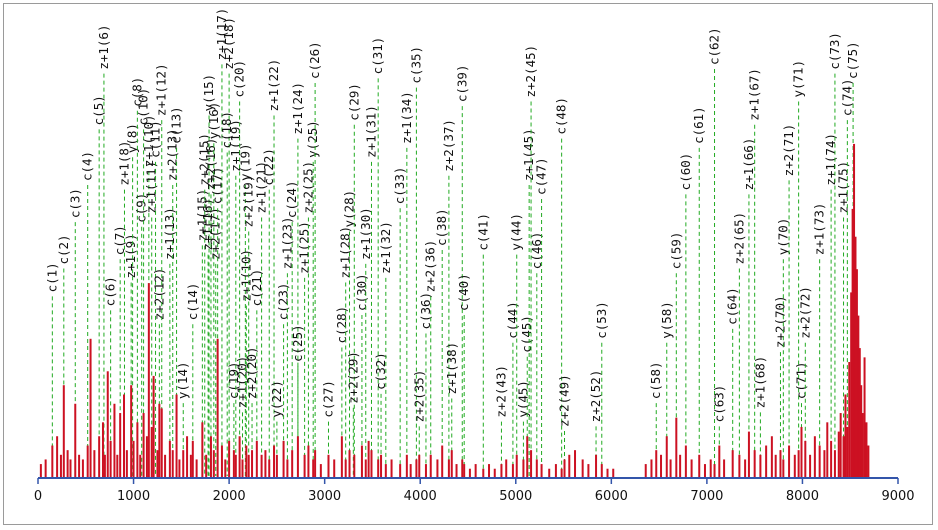 This screenshot has width=938, height=530. I want to click on annotation-label: z+1(38), so click(451, 368).